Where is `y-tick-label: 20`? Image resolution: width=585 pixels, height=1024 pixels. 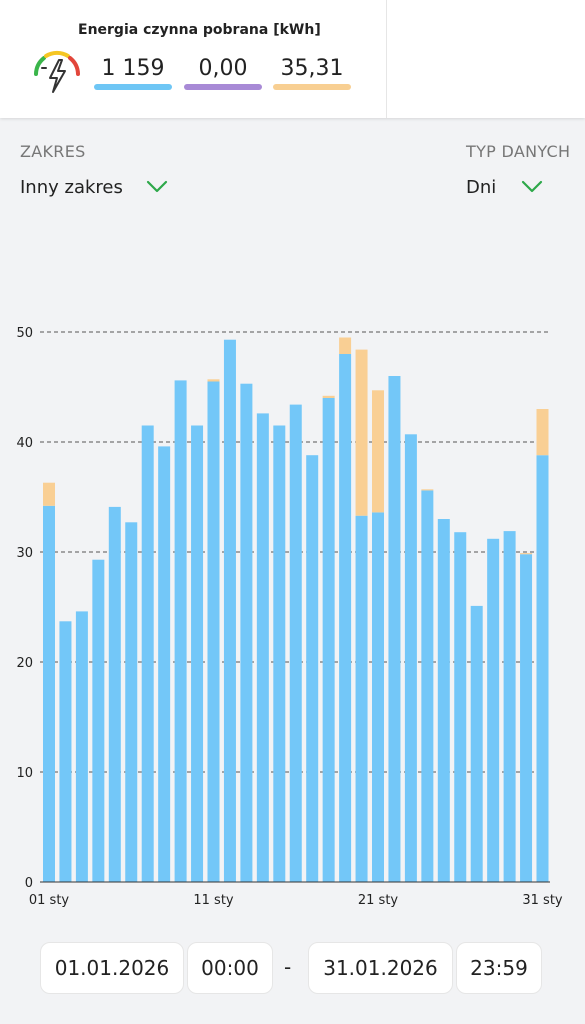 y-tick-label: 20 is located at coordinates (24, 663).